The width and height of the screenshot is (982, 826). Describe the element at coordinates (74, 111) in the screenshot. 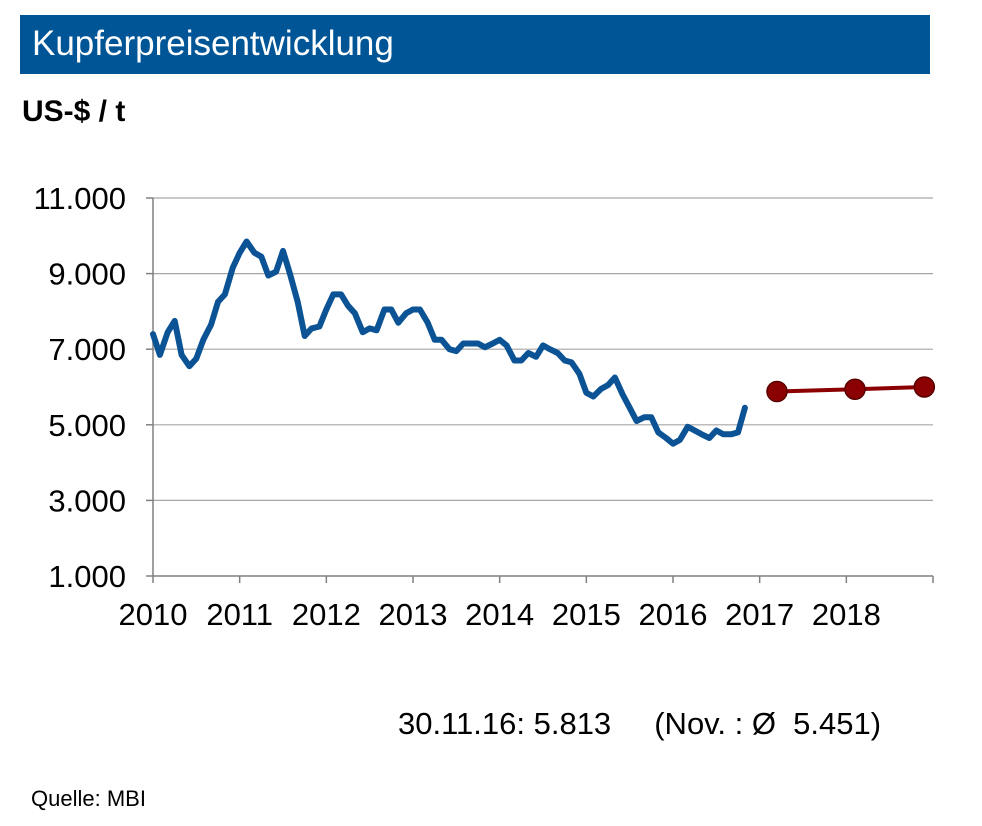

I see `y-axis-label: US-$ / t` at that location.